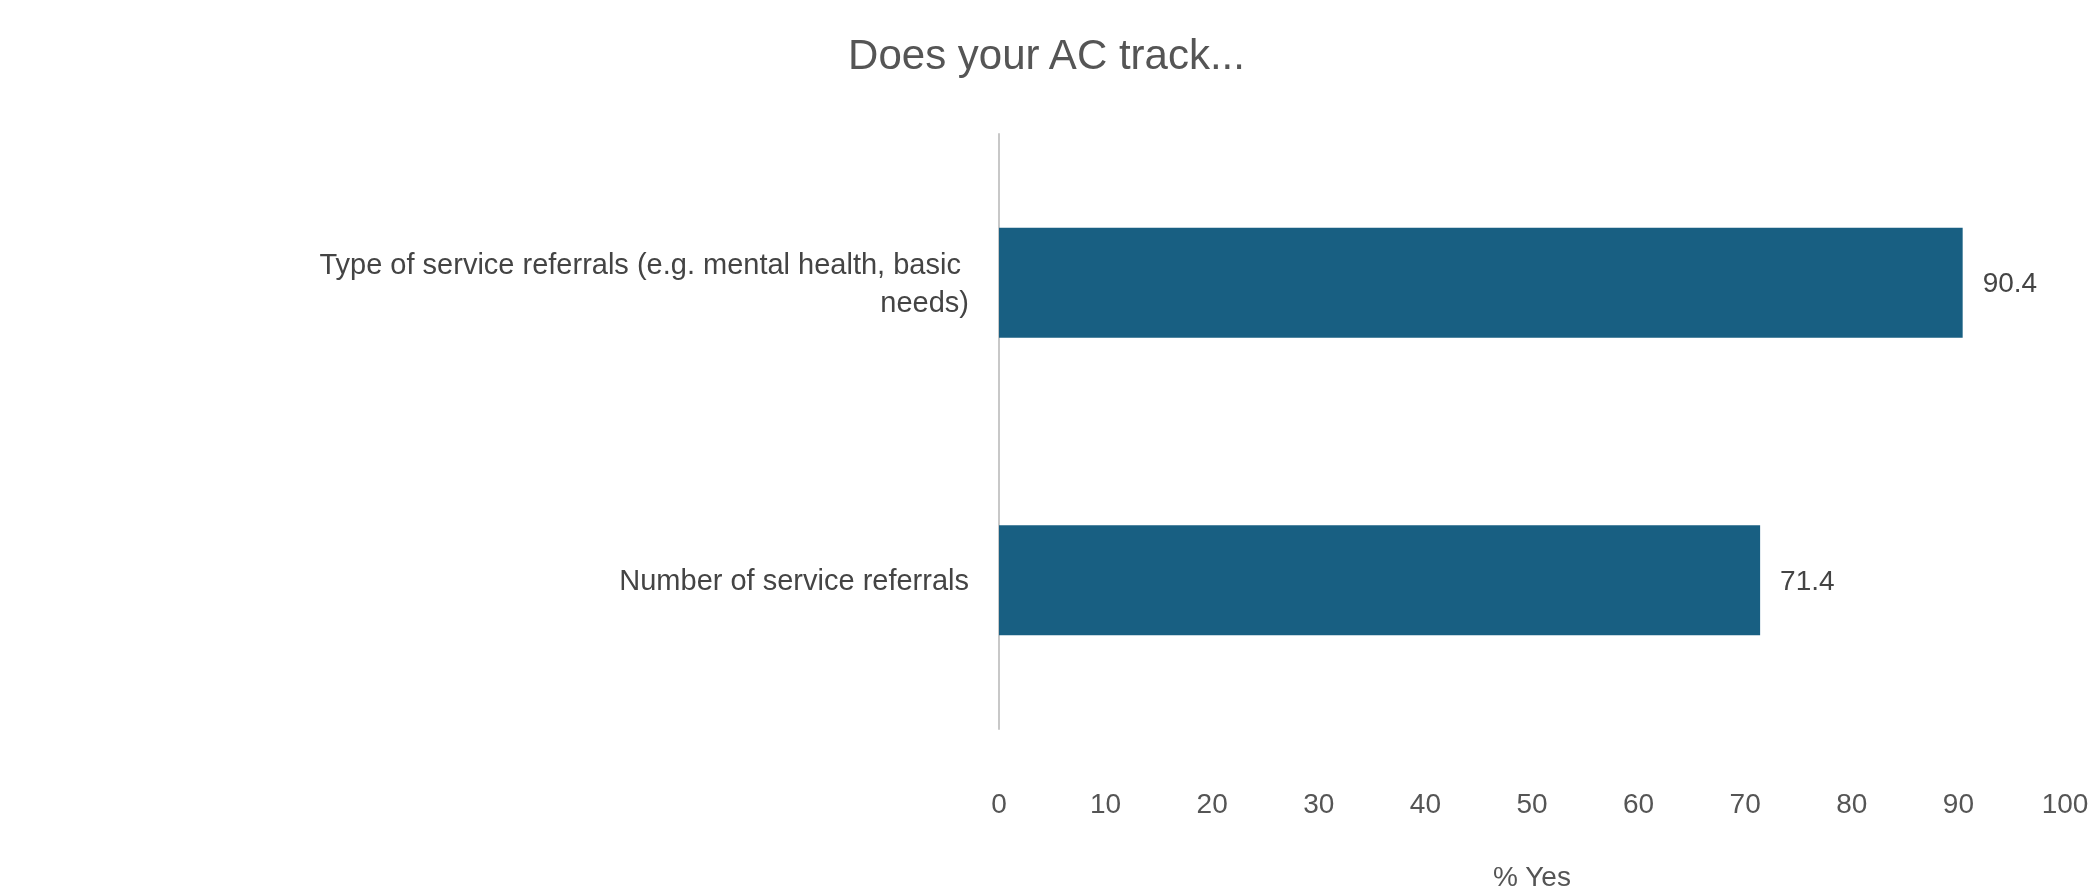 Image resolution: width=2093 pixels, height=895 pixels. What do you see at coordinates (999, 803) in the screenshot?
I see `x-tick-label: 0` at bounding box center [999, 803].